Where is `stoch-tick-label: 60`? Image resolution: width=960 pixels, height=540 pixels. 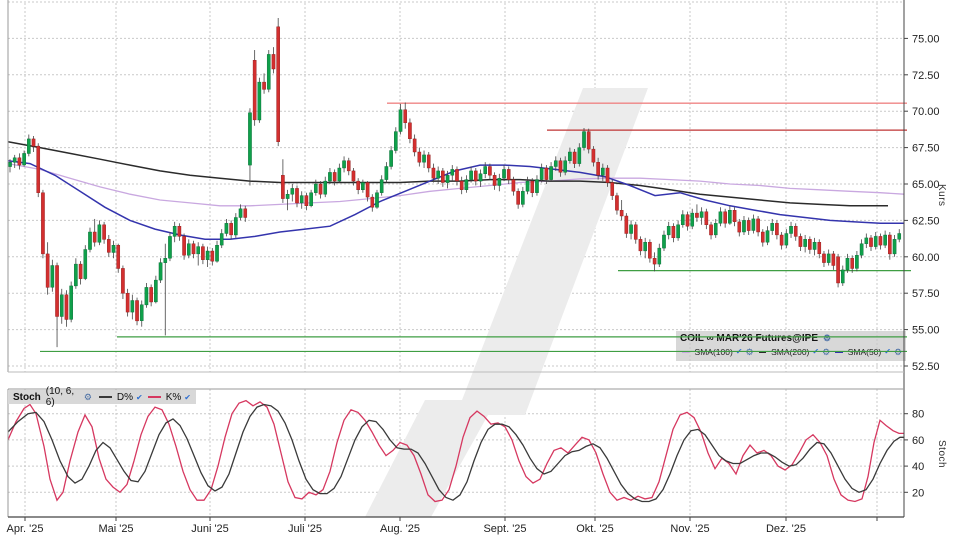
stoch-tick-label: 60 is located at coordinates (918, 441).